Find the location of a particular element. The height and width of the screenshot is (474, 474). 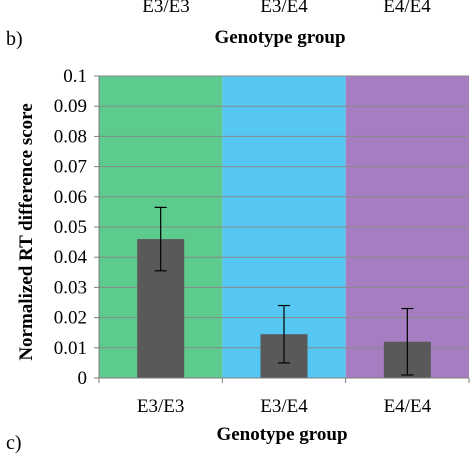

y-tick-label-0.06: 0.06 is located at coordinates (70, 197).